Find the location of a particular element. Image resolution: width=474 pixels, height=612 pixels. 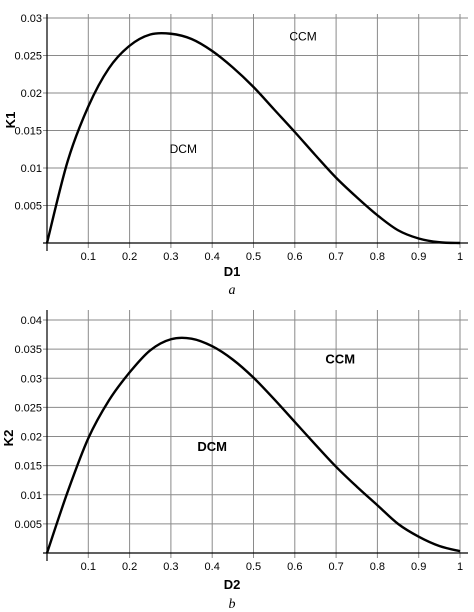

y-tick-labels-a: 0.005 0.01 0.015 0.02 0.025 0.03 is located at coordinates (28, 113).